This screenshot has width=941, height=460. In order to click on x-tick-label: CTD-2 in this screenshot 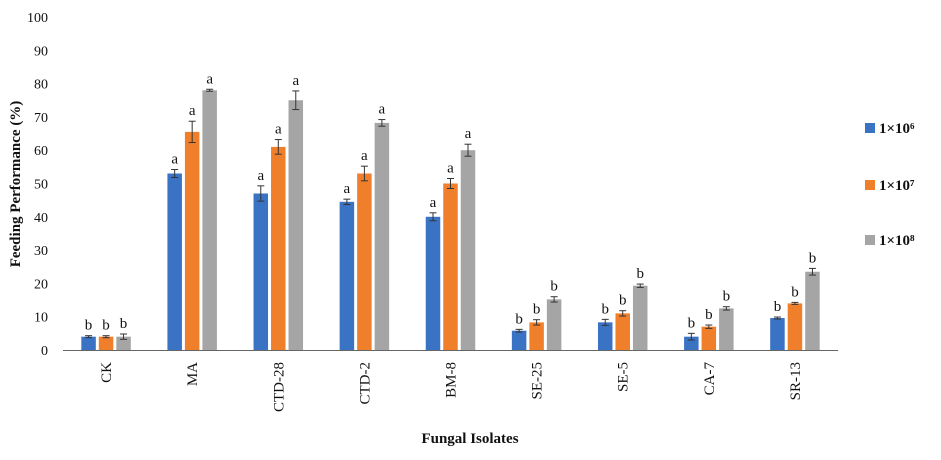, I will do `click(365, 383)`.